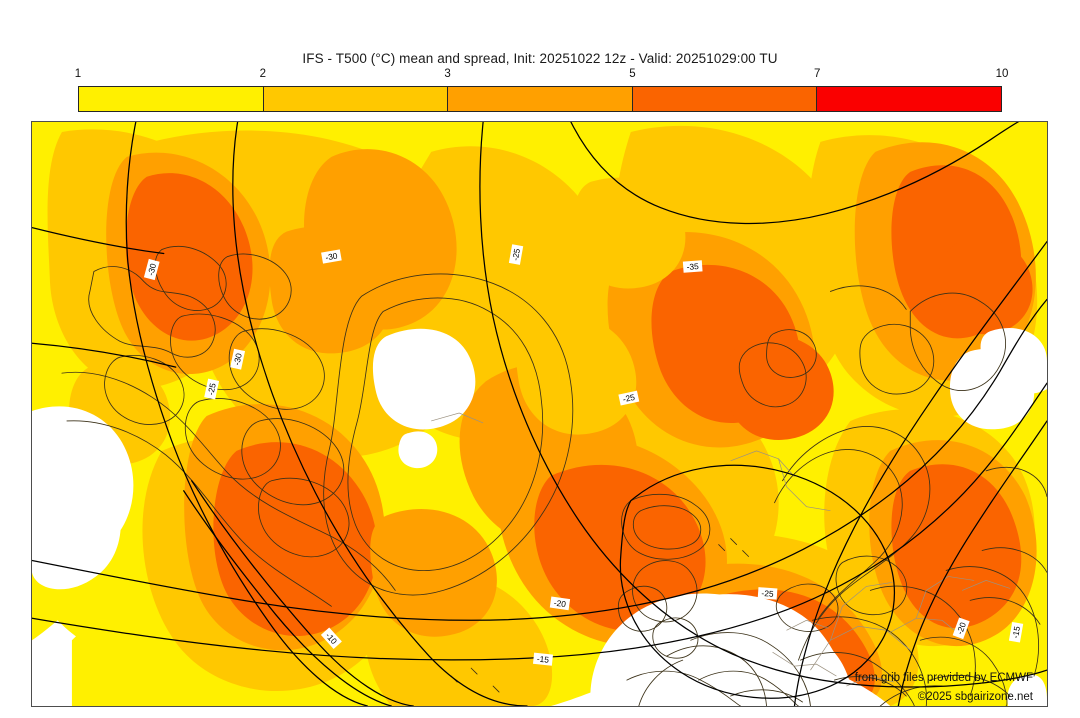 The image size is (1080, 718). What do you see at coordinates (78, 74) in the screenshot?
I see `colorbar-tick-0: 1` at bounding box center [78, 74].